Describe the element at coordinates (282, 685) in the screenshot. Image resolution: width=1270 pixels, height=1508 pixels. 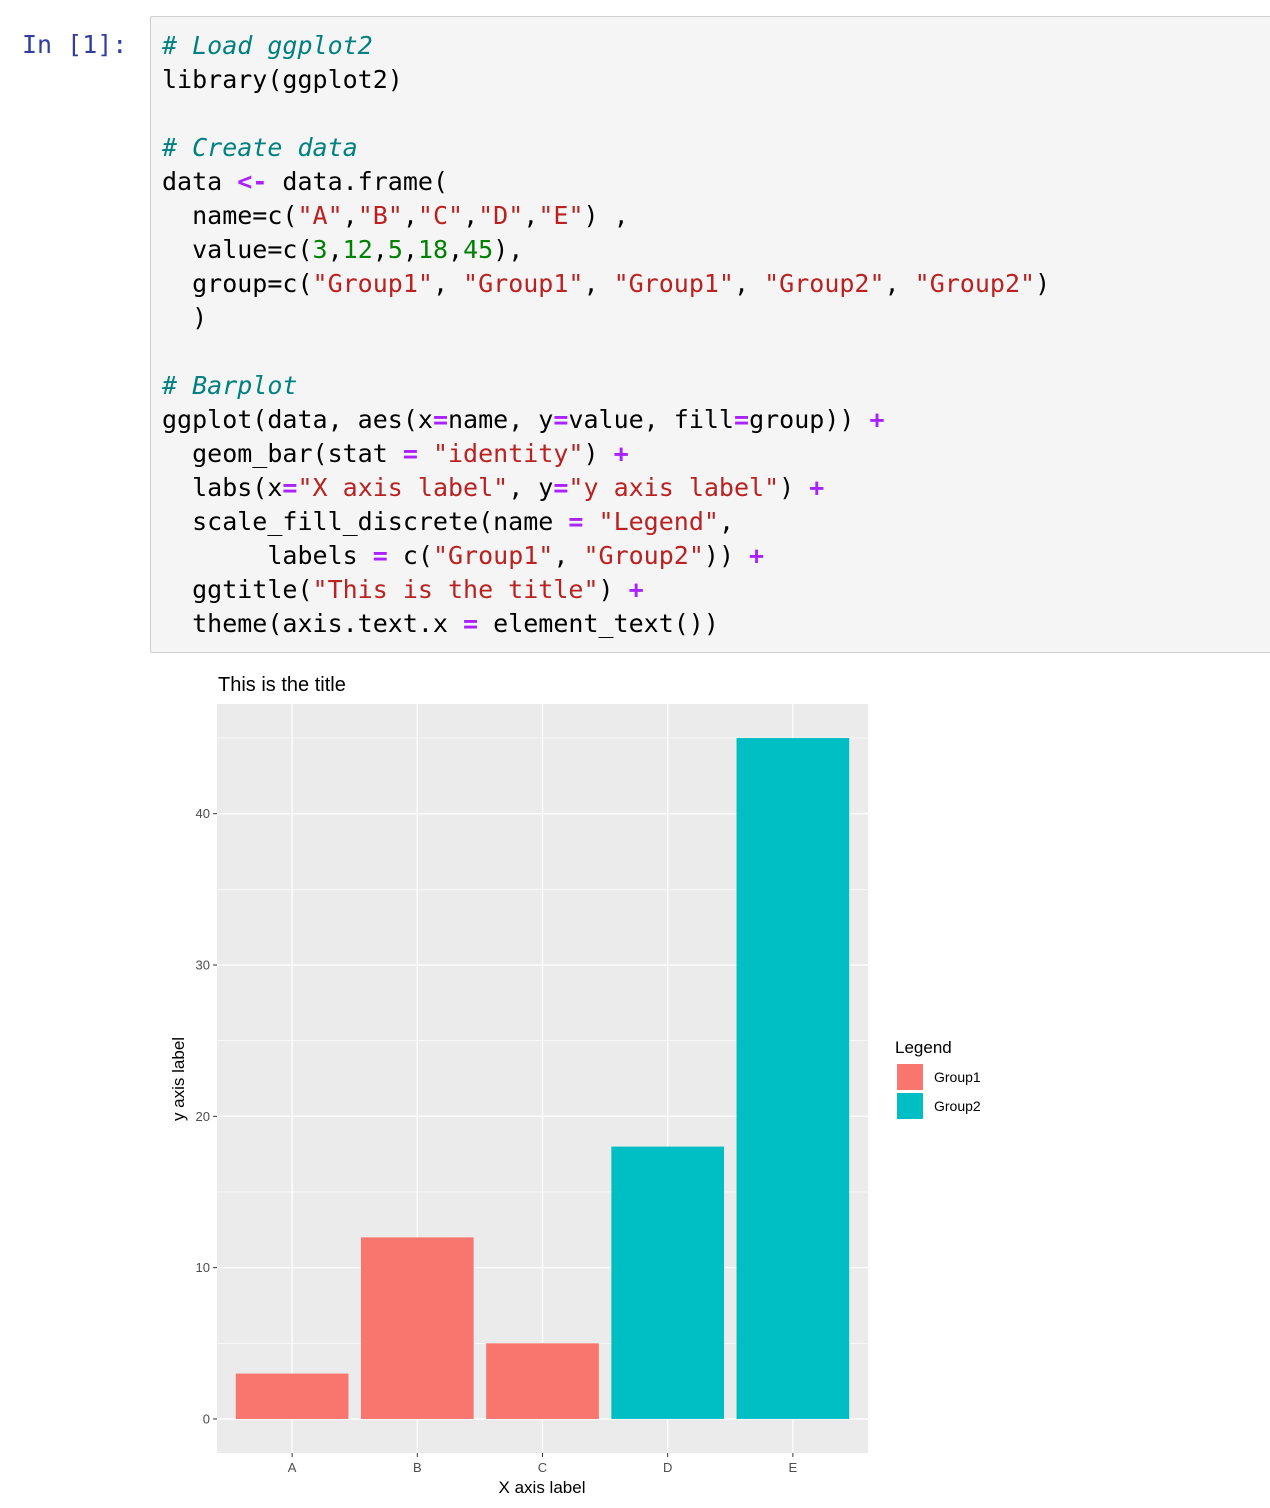
I see `chart-title: This is the title` at that location.